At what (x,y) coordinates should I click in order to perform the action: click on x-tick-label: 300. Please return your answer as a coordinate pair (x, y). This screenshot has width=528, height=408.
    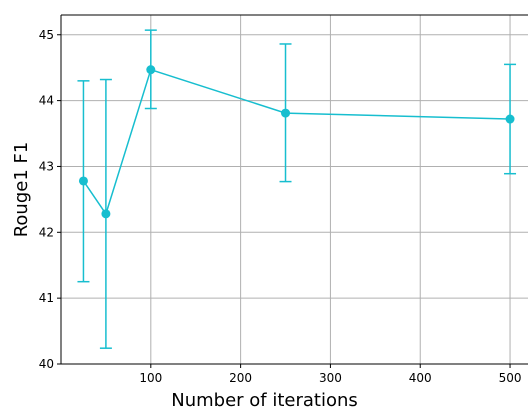
    Looking at the image, I should click on (330, 378).